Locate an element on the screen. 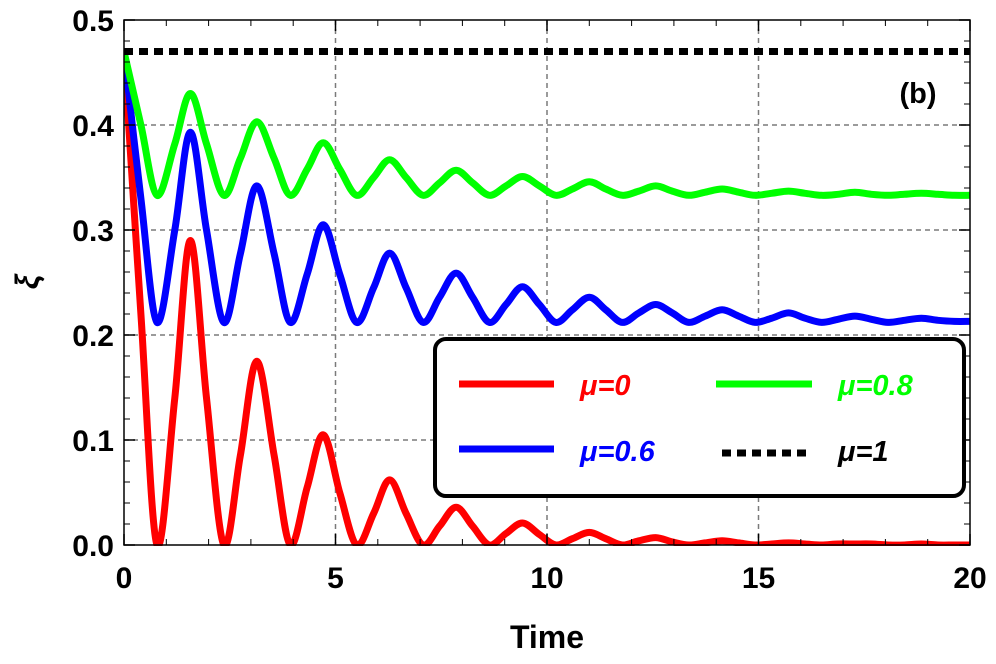 This screenshot has height=664, width=996. legend-label-mu-0-8: μ=0.8 is located at coordinates (875, 386).